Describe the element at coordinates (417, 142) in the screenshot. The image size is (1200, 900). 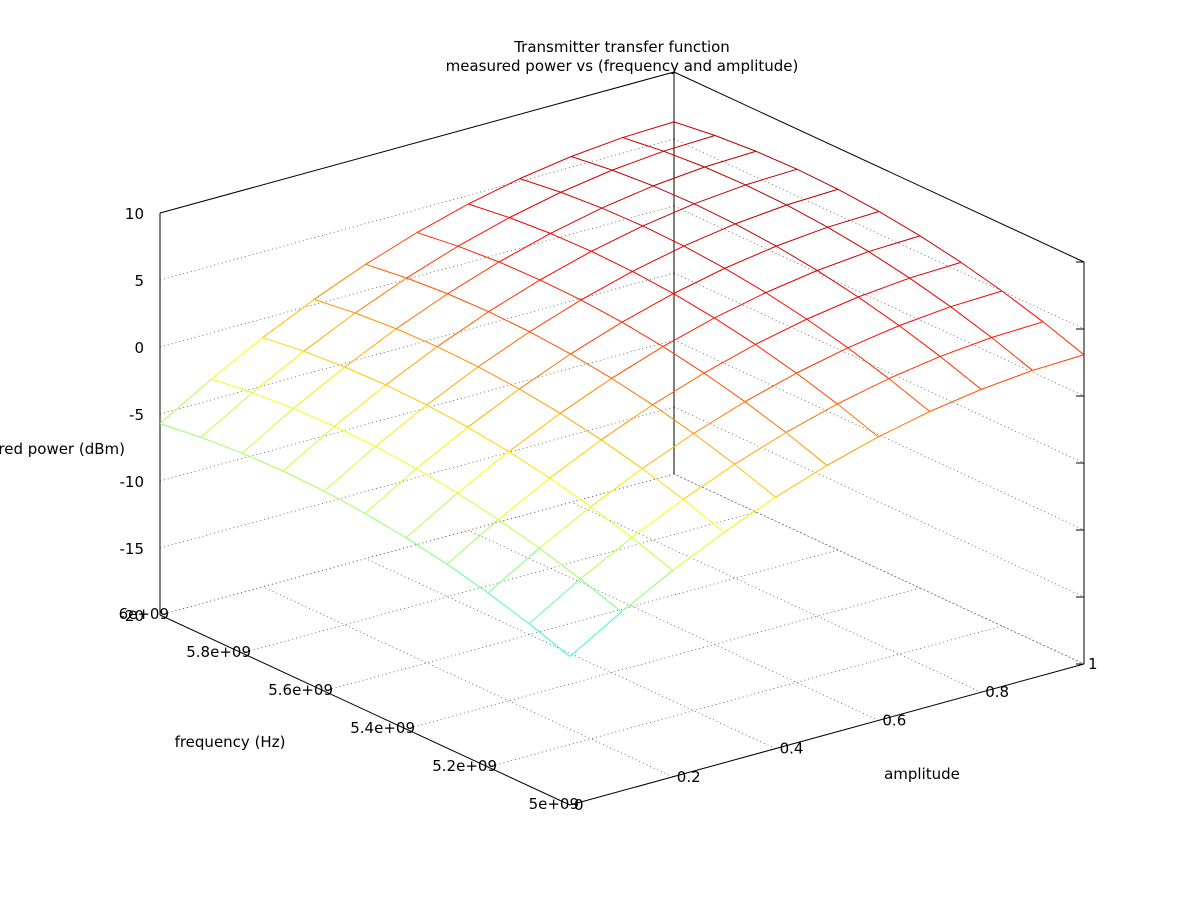
I see `back-top-edge` at that location.